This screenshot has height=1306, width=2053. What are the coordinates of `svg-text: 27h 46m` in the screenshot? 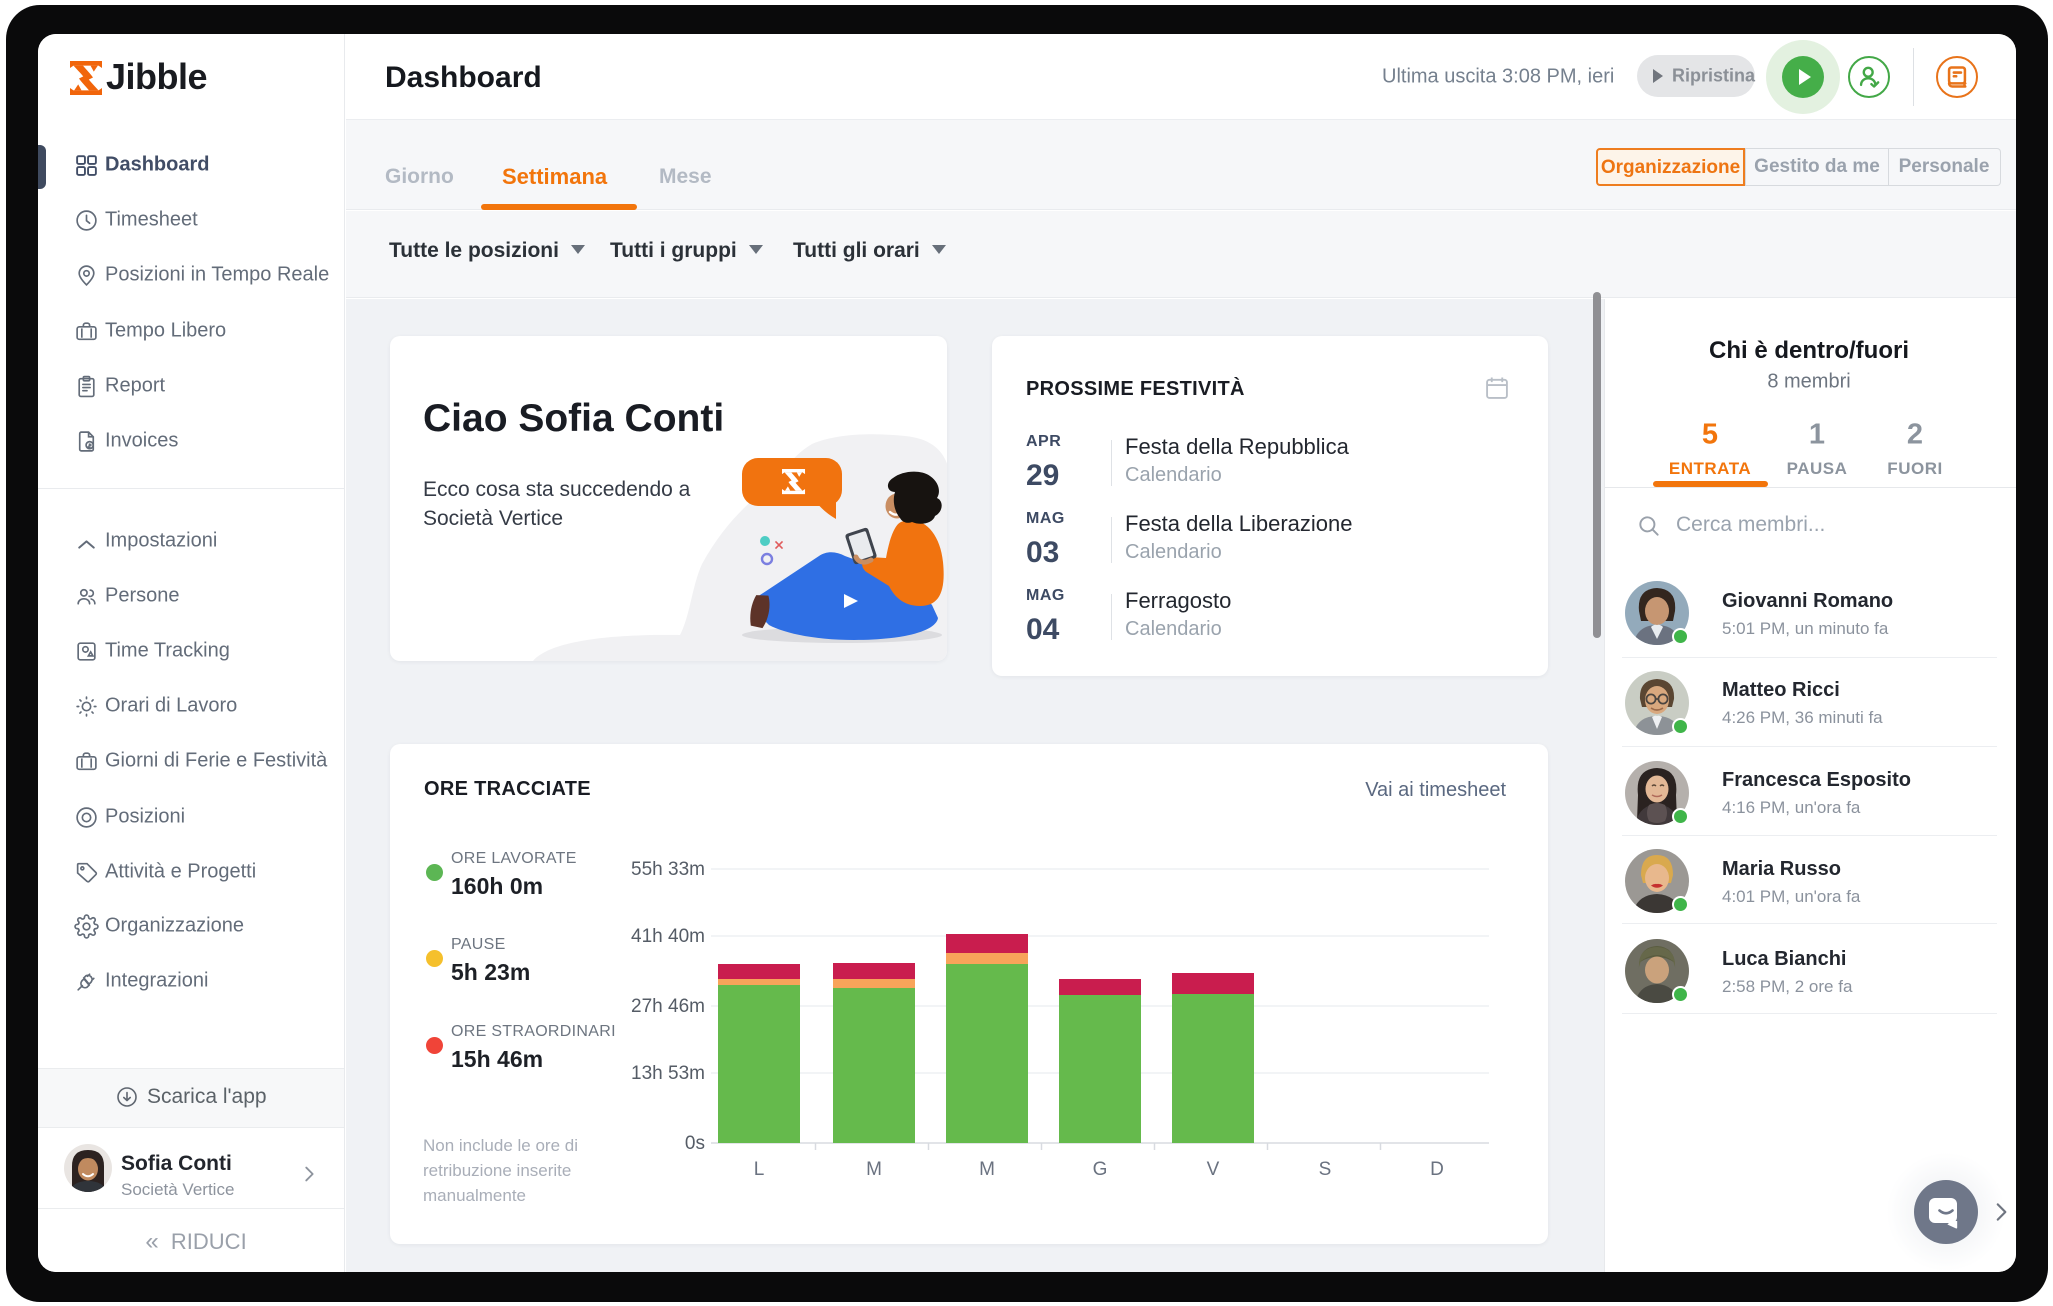 It's located at (668, 1006).